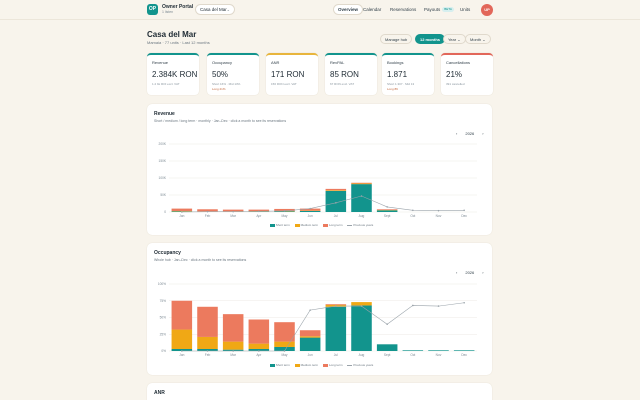 The image size is (640, 400). I want to click on month-select-label: Month, so click(476, 39).